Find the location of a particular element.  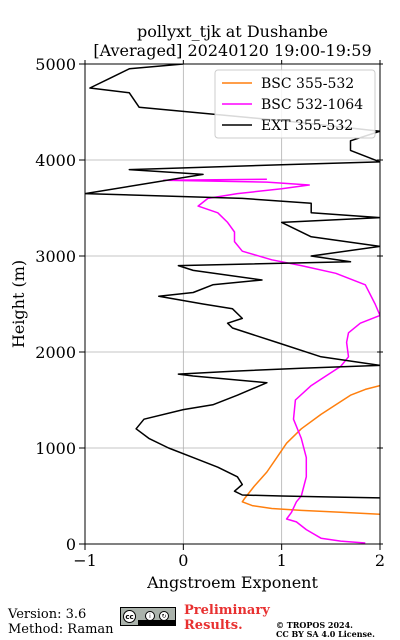

y-tick-label: 1000 is located at coordinates (55, 448).